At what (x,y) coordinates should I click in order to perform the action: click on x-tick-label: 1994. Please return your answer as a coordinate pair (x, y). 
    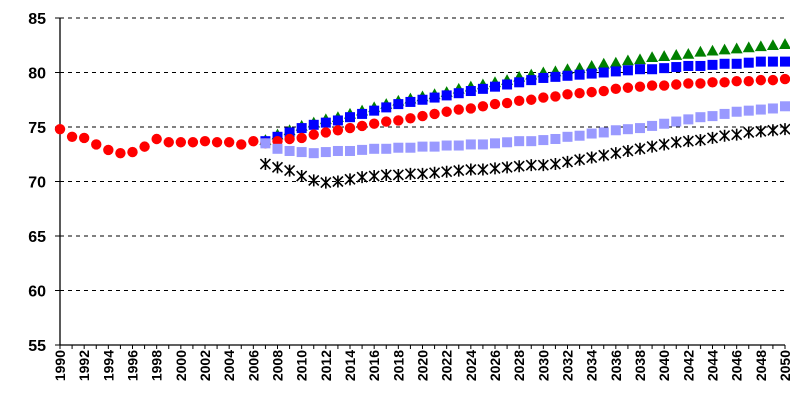
    Looking at the image, I should click on (108, 365).